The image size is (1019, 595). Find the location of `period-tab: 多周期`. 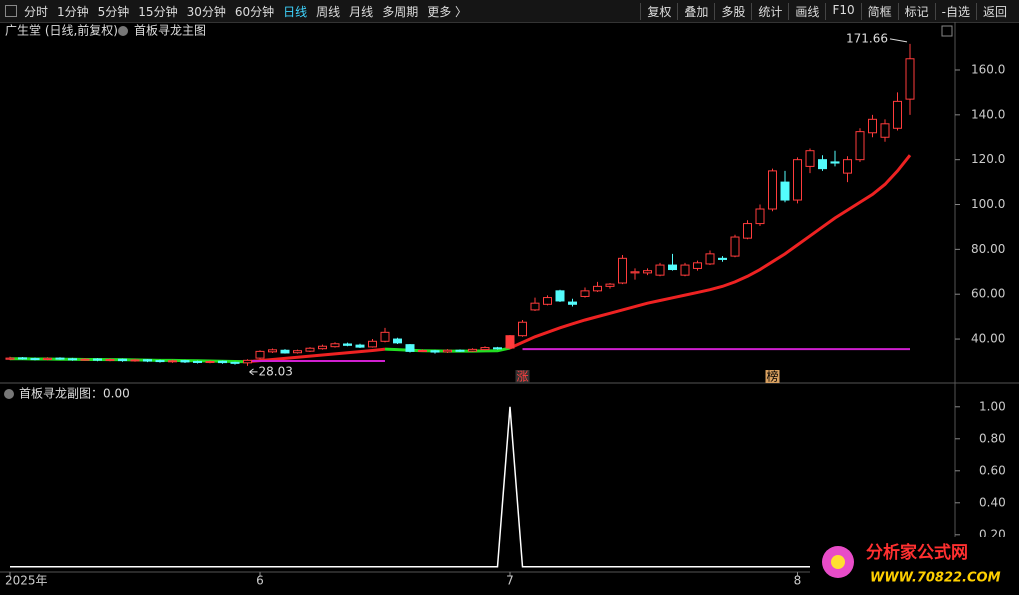

period-tab: 多周期 is located at coordinates (400, 12).